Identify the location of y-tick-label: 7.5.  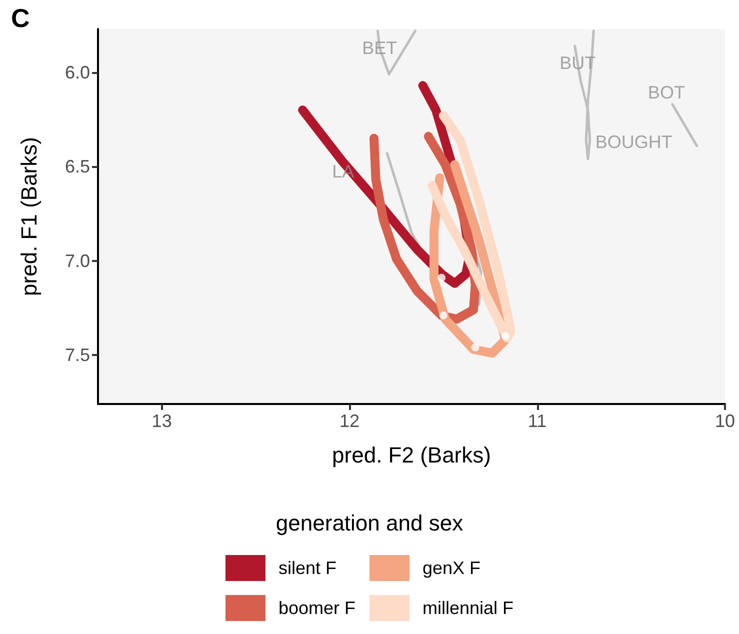
(77, 355).